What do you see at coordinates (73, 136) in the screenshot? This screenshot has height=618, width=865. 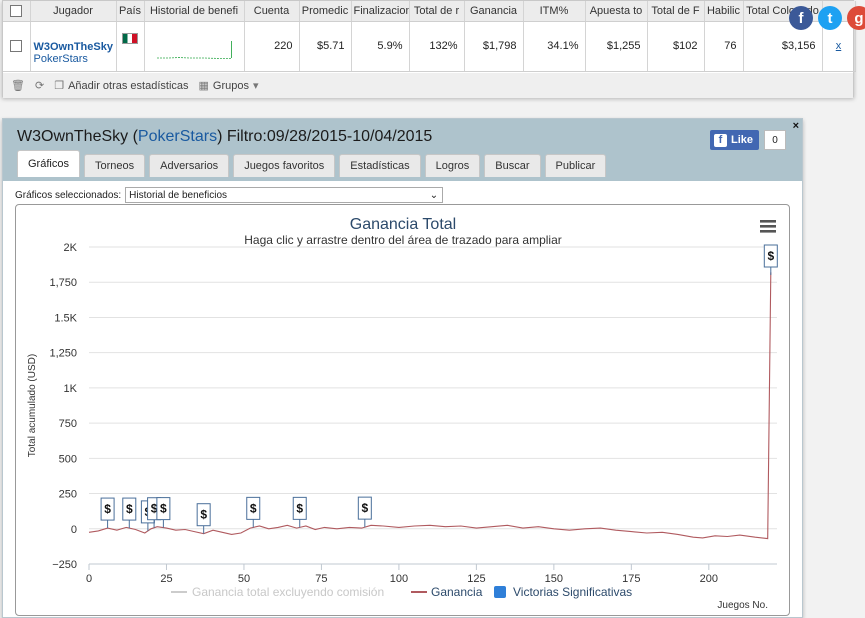 I see `title-player: W3OwnTheSky` at bounding box center [73, 136].